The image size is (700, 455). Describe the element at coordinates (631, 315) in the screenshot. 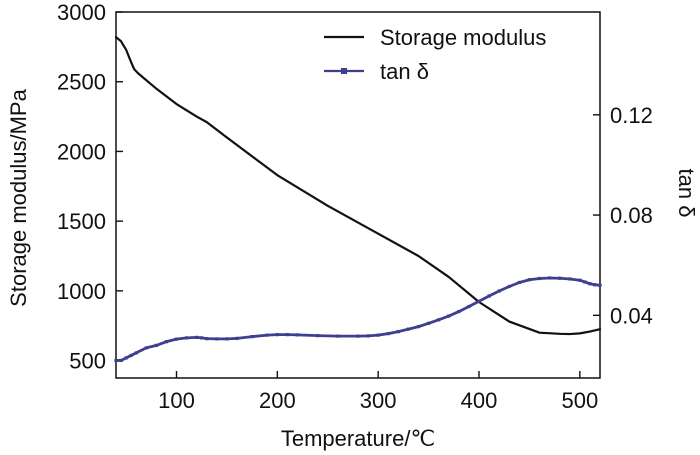

I see `right-tick-label: 0.04` at that location.